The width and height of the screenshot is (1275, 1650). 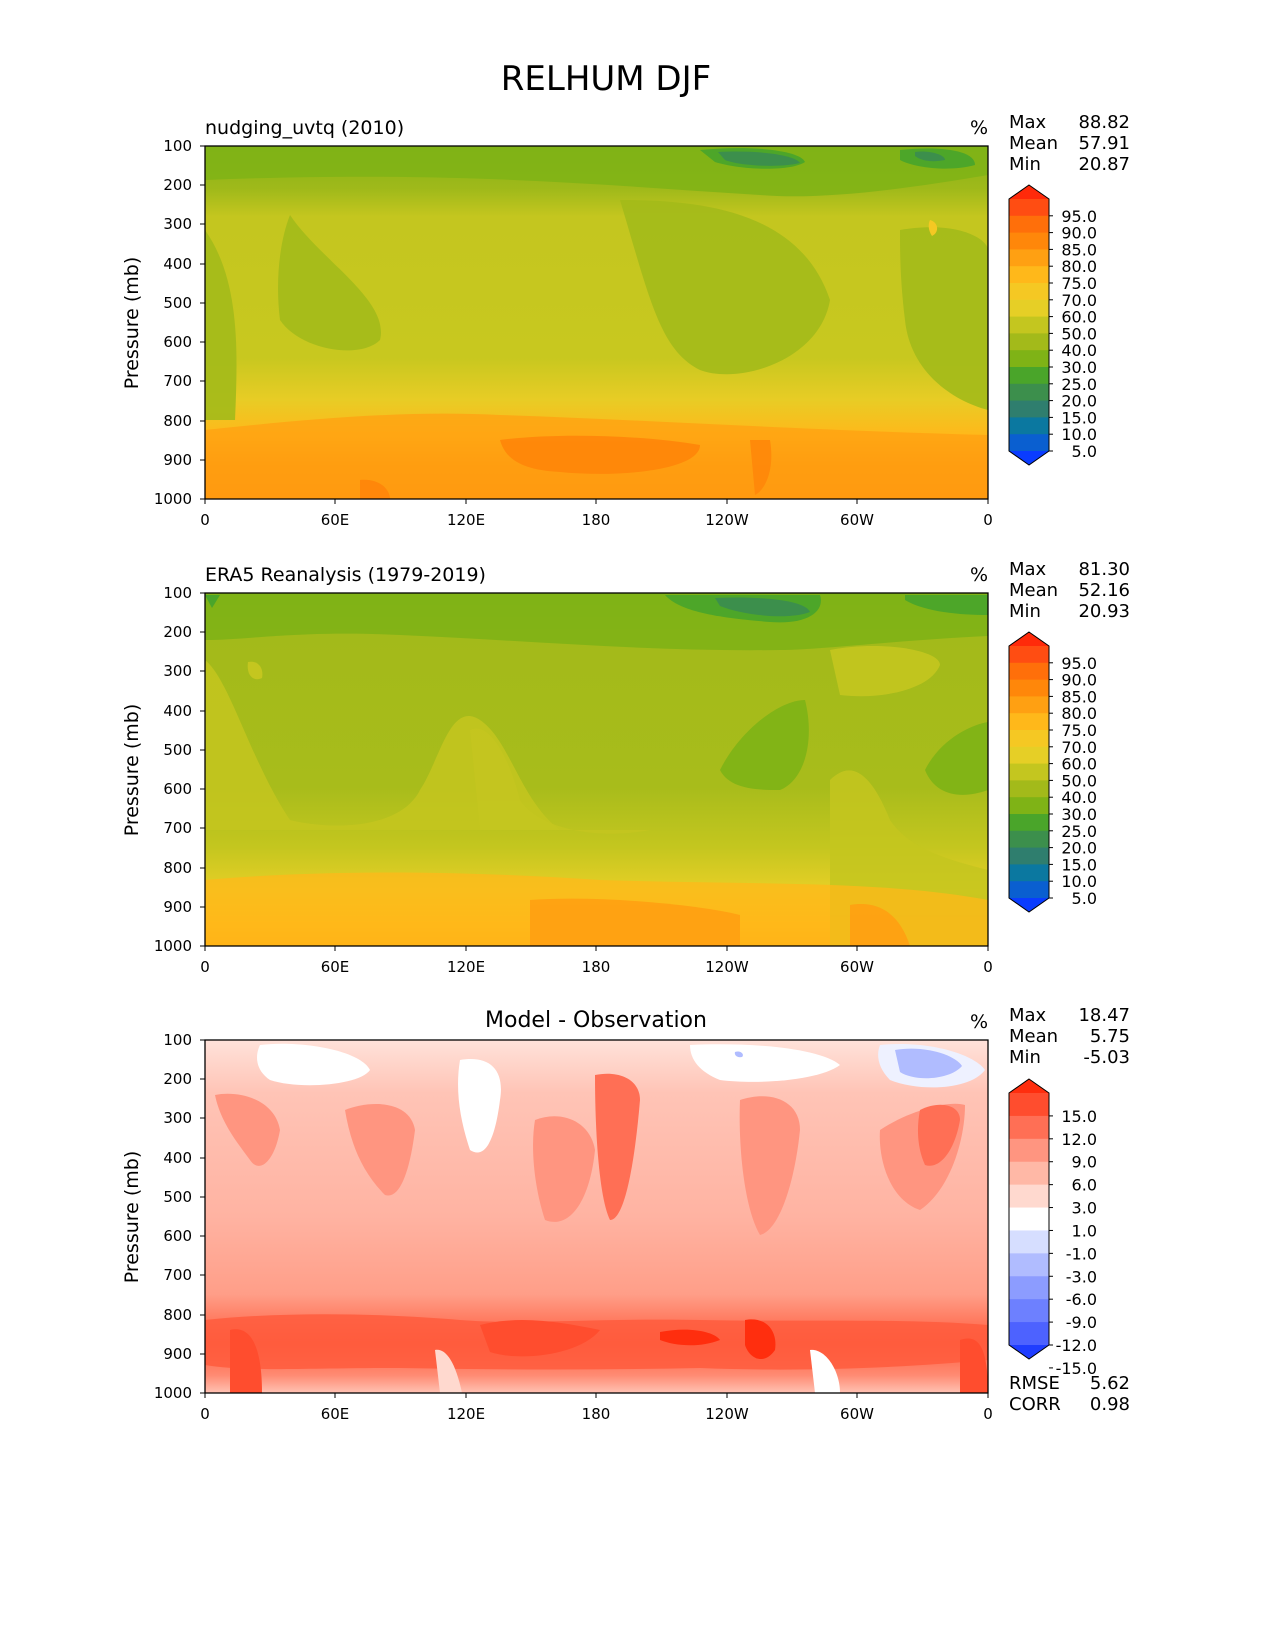 What do you see at coordinates (1079, 367) in the screenshot?
I see `colorbar-level-label: 30.0` at bounding box center [1079, 367].